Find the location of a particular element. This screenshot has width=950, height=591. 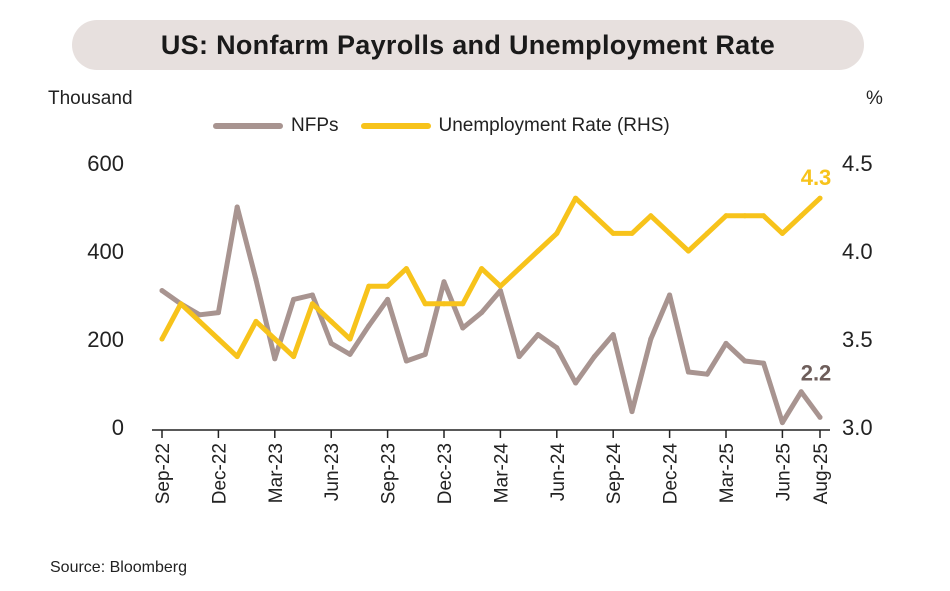

legend-label-unemployment: Unemployment Rate (RHS) is located at coordinates (554, 125).